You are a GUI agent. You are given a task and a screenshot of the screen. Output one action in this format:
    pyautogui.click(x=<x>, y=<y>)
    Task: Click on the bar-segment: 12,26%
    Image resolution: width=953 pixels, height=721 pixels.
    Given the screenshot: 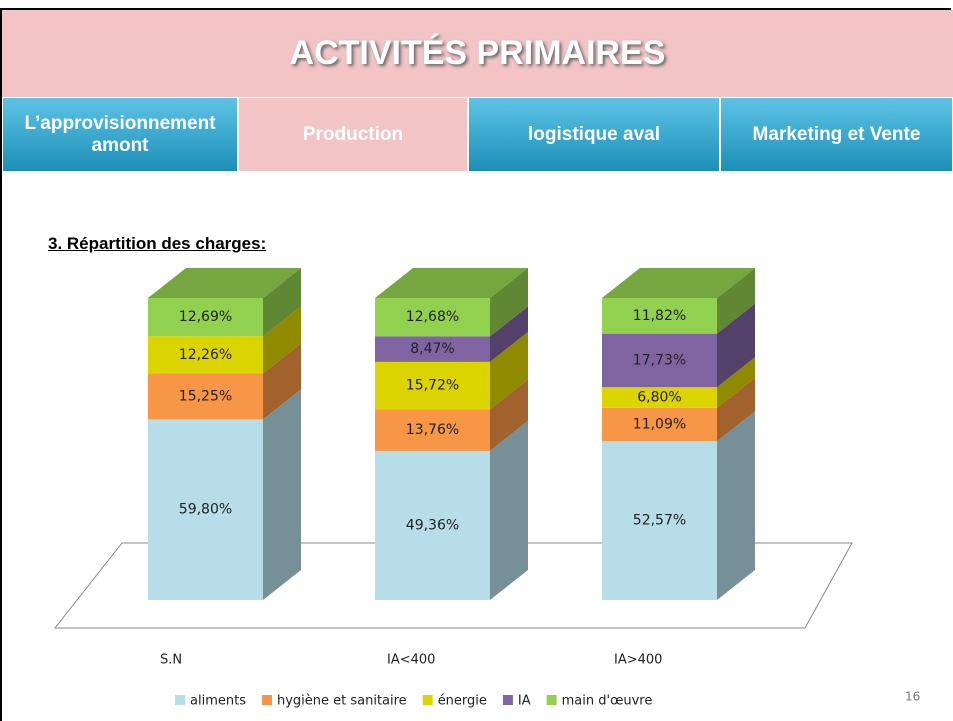 What is the action you would take?
    pyautogui.click(x=224, y=340)
    